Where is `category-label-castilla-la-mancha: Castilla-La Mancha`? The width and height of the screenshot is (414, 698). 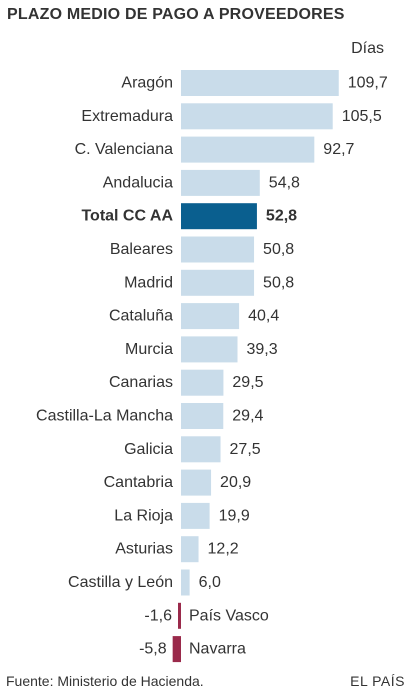 category-label-castilla-la-mancha: Castilla-La Mancha is located at coordinates (104, 416).